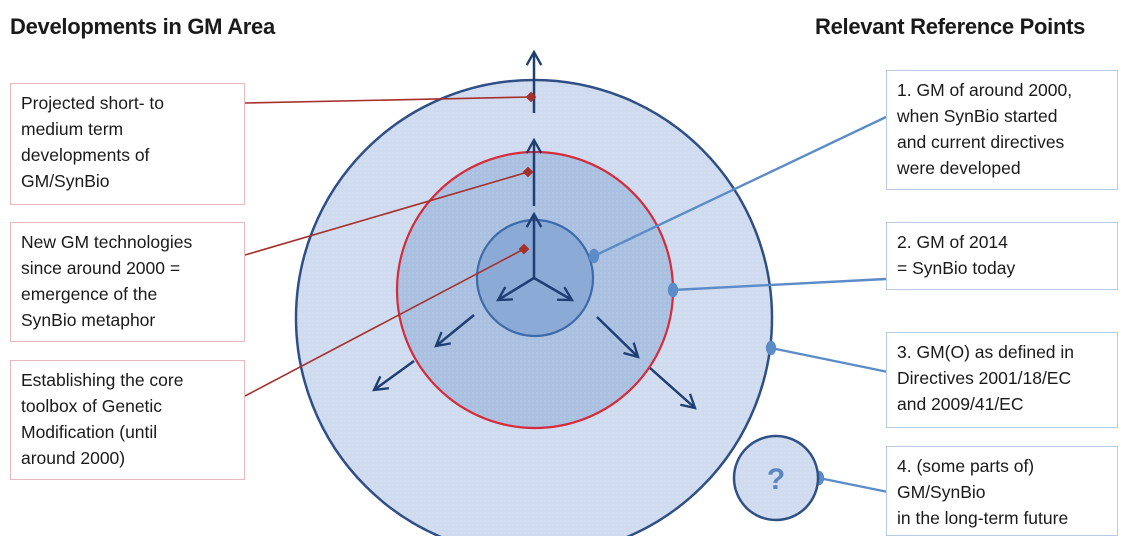 This screenshot has height=536, width=1126. I want to click on box-line: toolbox of Genetic, so click(92, 406).